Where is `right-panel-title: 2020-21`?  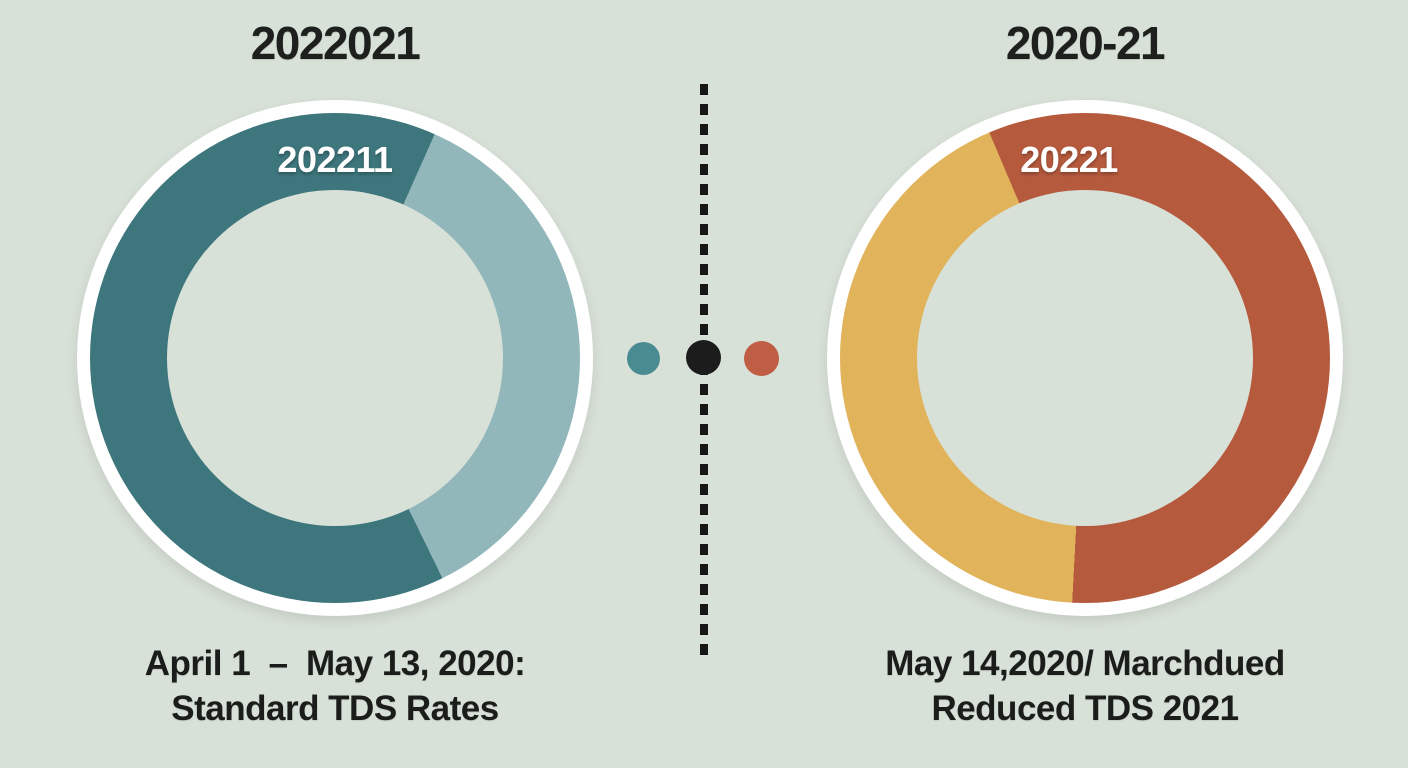 right-panel-title: 2020-21 is located at coordinates (1085, 43).